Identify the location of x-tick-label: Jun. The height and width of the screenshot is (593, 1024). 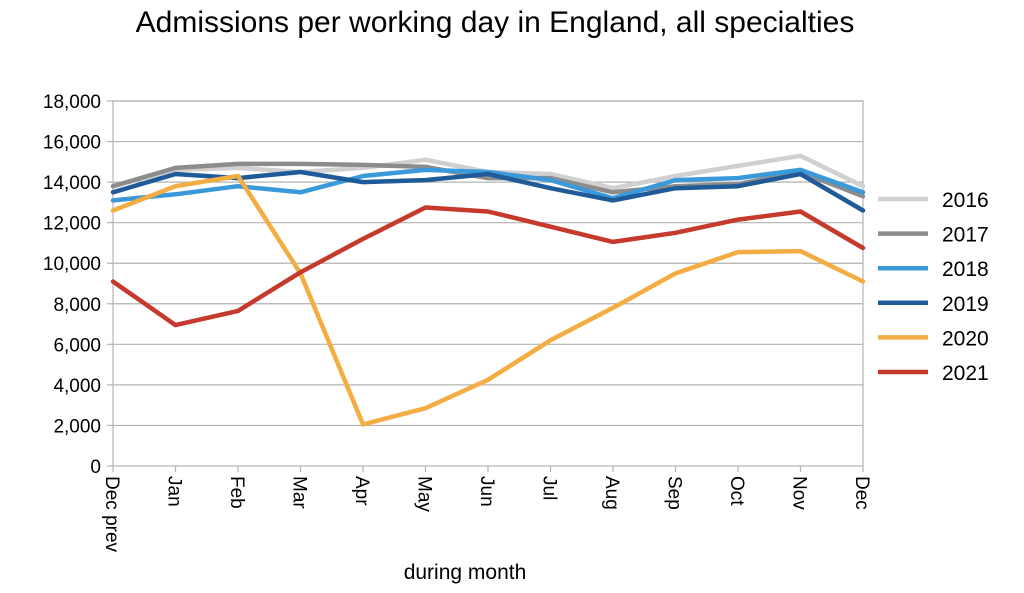
(486, 491).